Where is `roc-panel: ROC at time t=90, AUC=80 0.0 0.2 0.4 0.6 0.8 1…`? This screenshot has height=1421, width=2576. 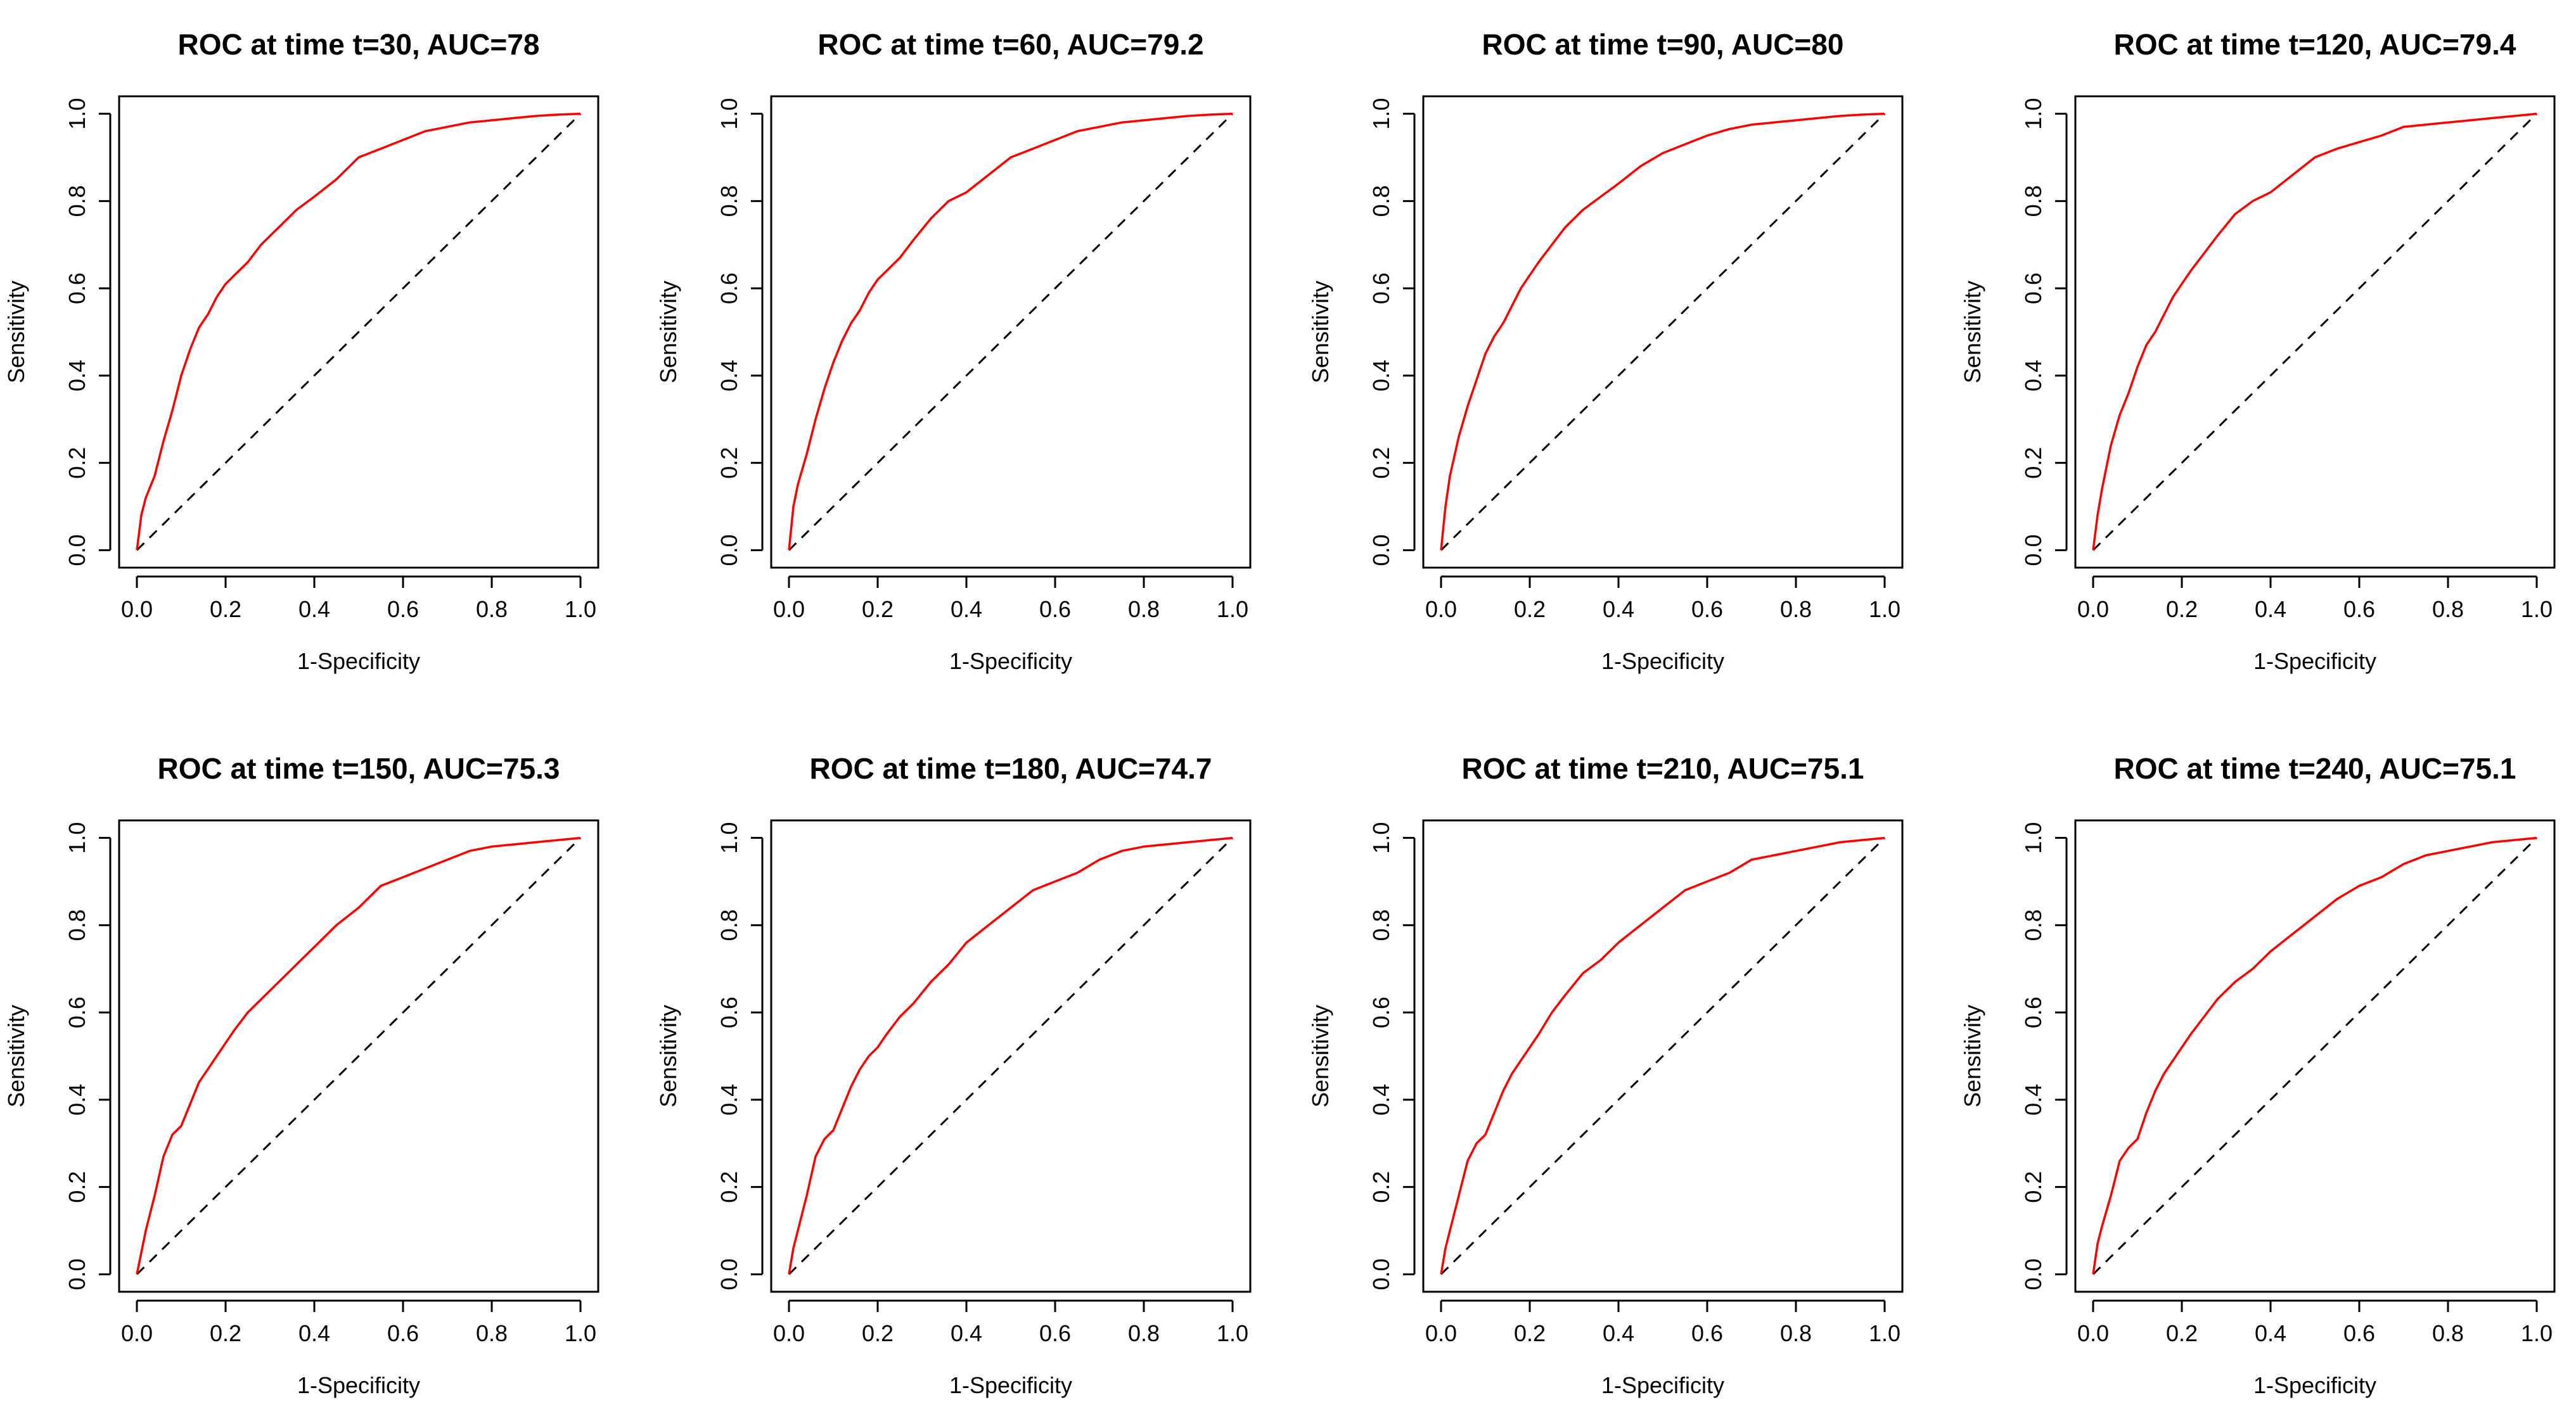
roc-panel: ROC at time t=90, AUC=80 0.0 0.2 0.4 0.6 0.8 1… is located at coordinates (1605, 351).